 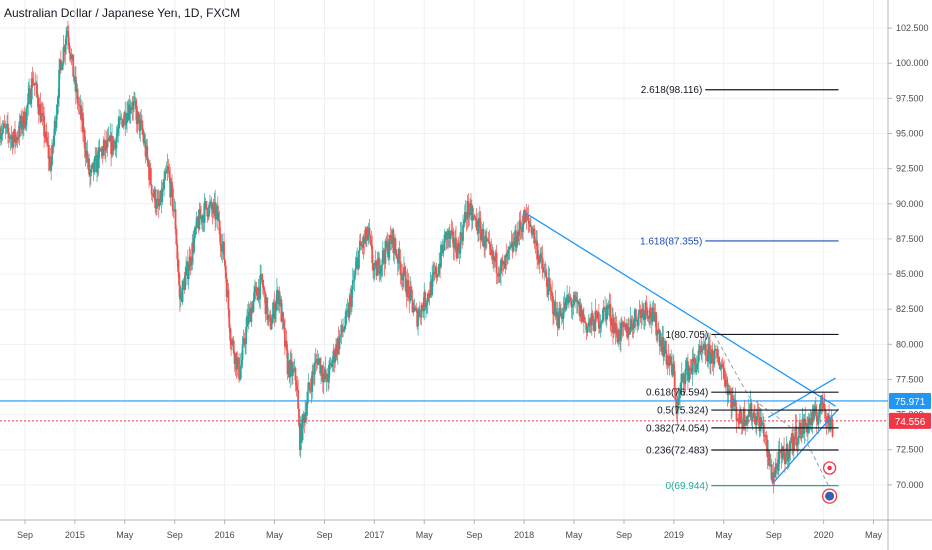 What do you see at coordinates (910, 204) in the screenshot?
I see `y-tick-label: 90.000` at bounding box center [910, 204].